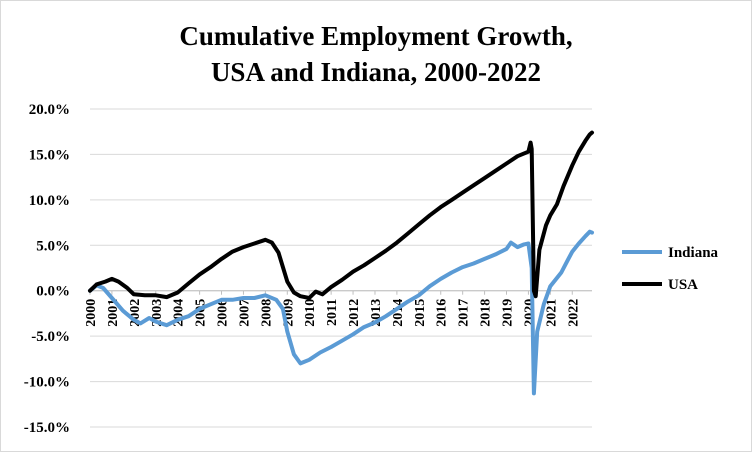 The width and height of the screenshot is (752, 452). What do you see at coordinates (551, 313) in the screenshot?
I see `x-tick-label: 2021` at bounding box center [551, 313].